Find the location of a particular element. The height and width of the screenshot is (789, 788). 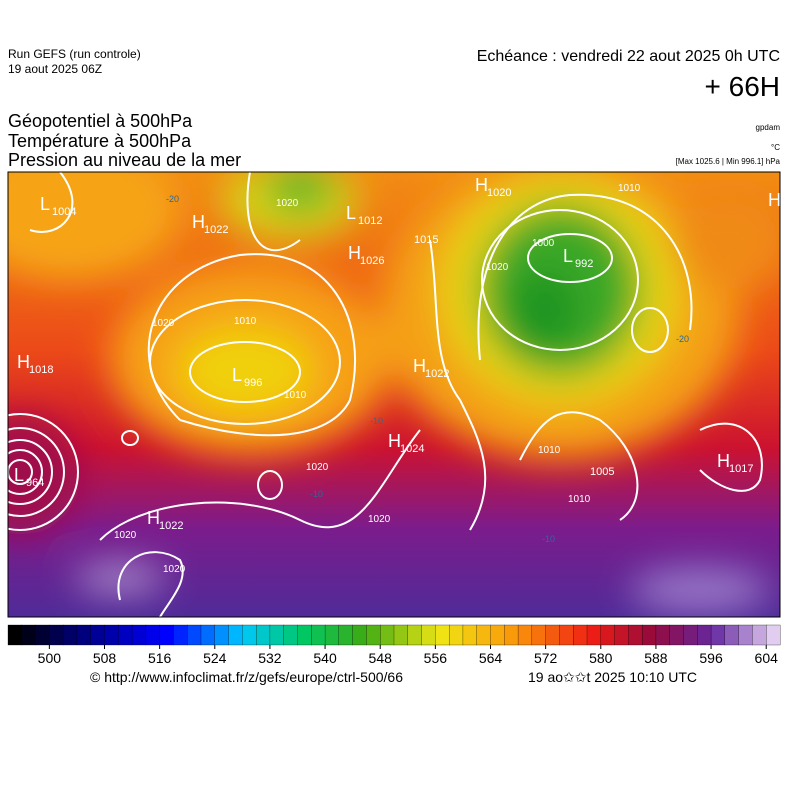

center-pressure: 996 is located at coordinates (253, 383).